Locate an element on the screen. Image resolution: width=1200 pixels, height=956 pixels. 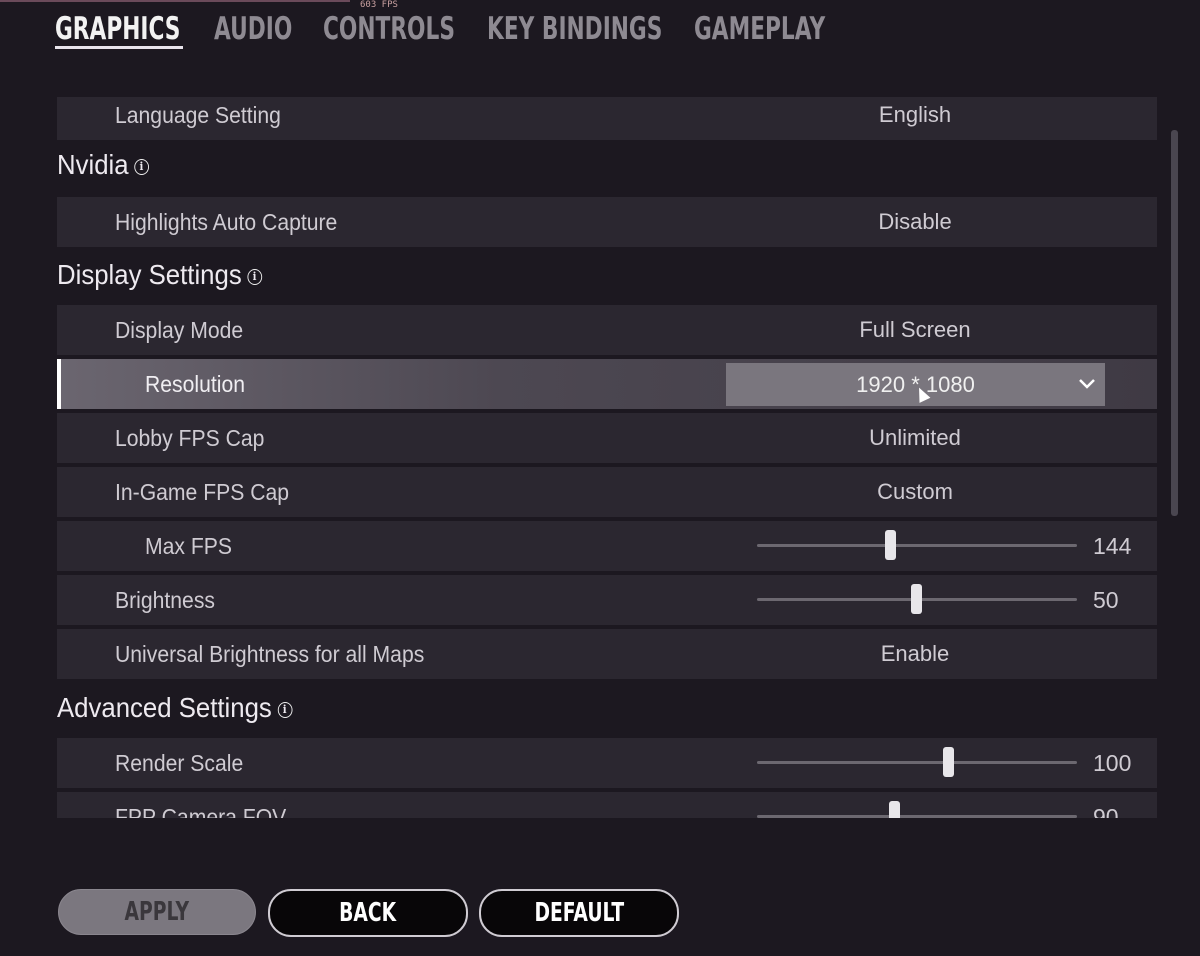
tab-controls: CONTROLS is located at coordinates (389, 29).